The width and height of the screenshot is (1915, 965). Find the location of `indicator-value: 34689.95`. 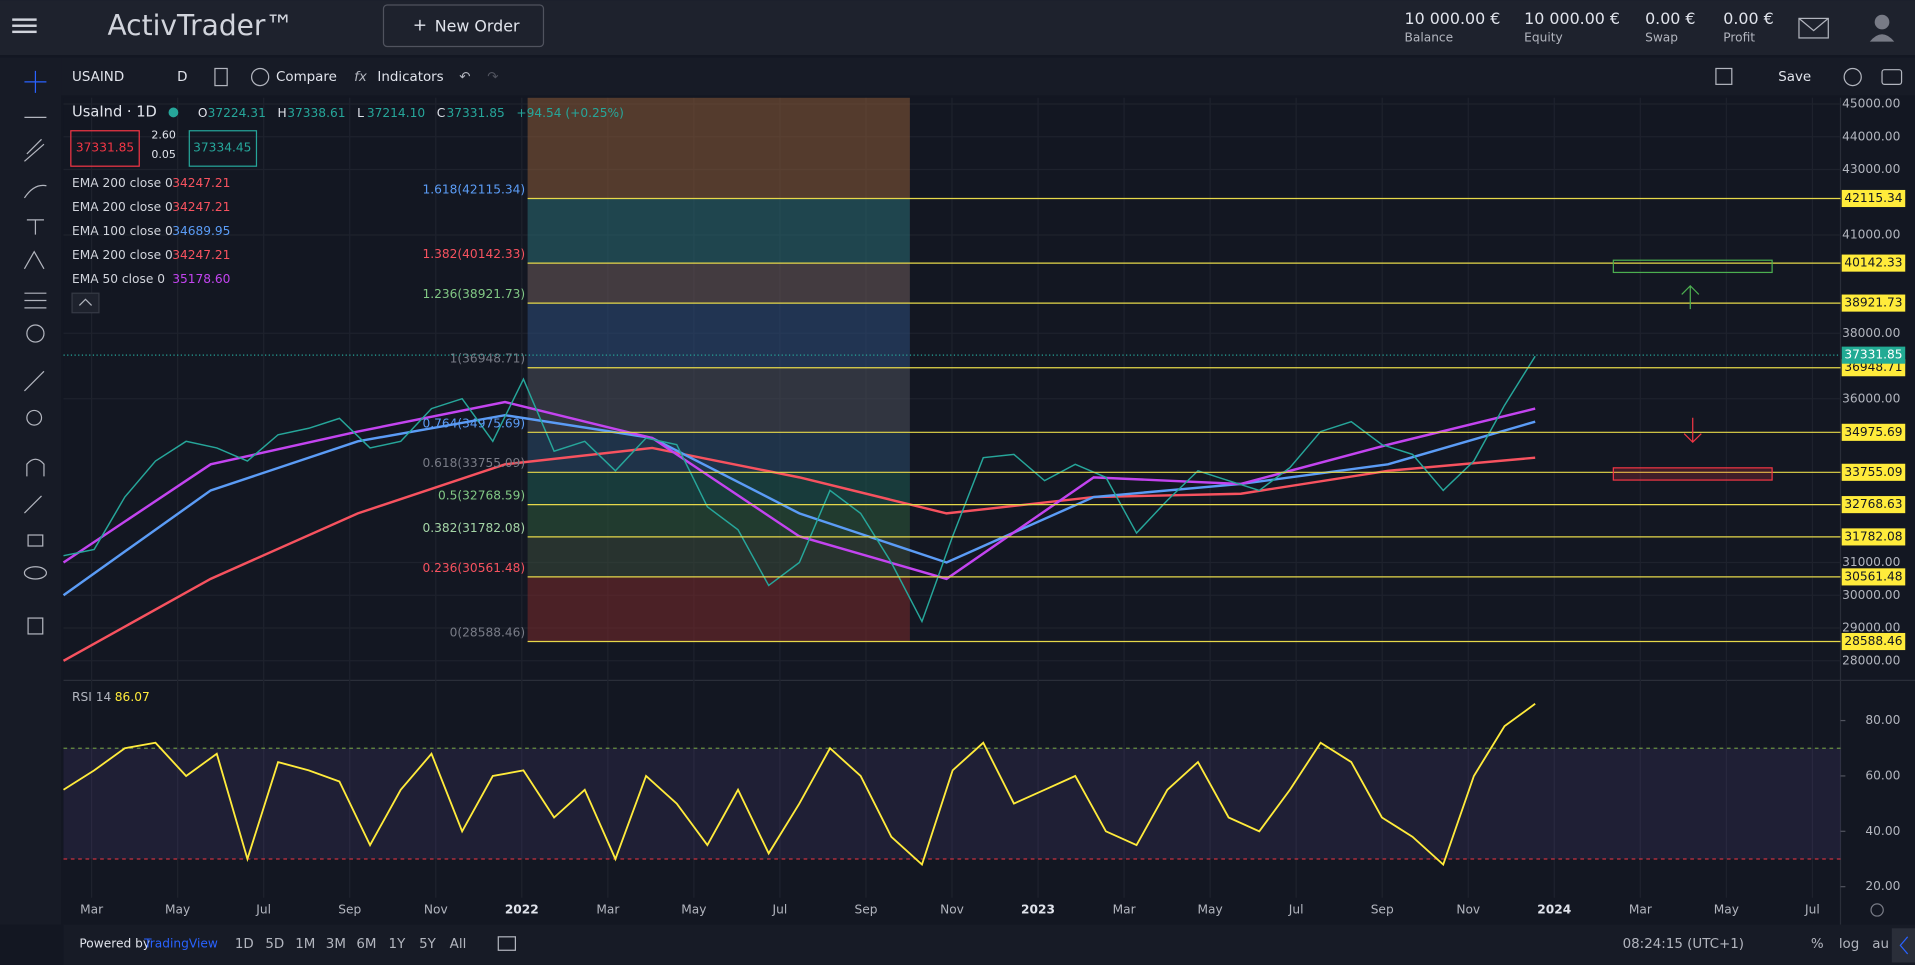

indicator-value: 34689.95 is located at coordinates (201, 231).